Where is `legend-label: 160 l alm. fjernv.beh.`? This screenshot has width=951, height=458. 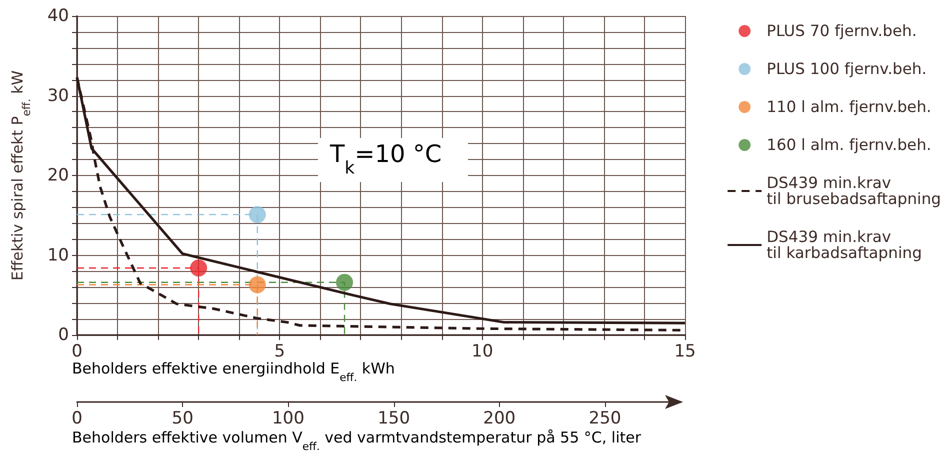
legend-label: 160 l alm. fjernv.beh. is located at coordinates (849, 145).